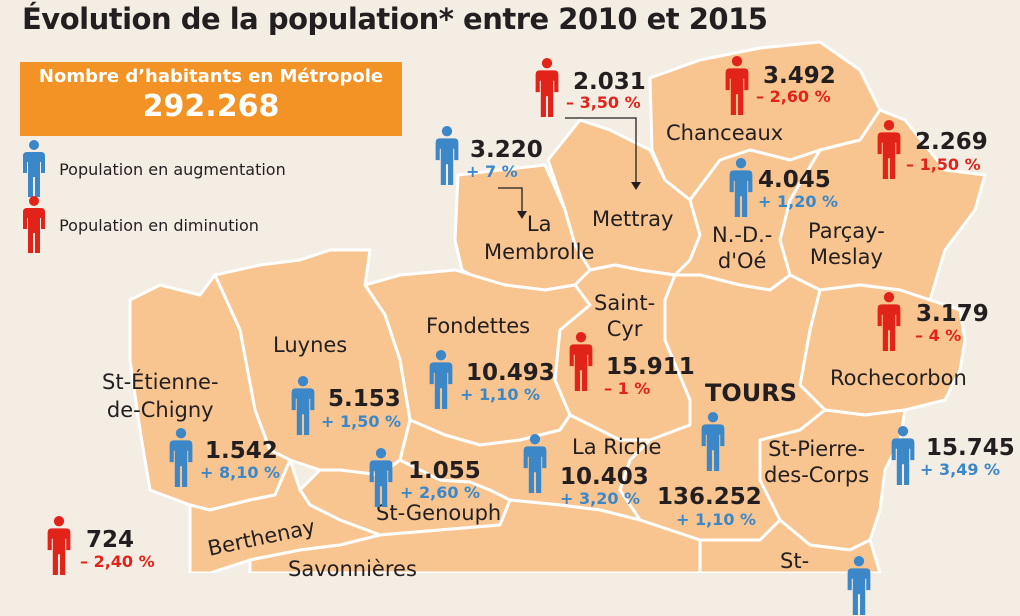  I want to click on label-st-pierre-des-corps: St-Pierre- des-Corps, so click(817, 462).